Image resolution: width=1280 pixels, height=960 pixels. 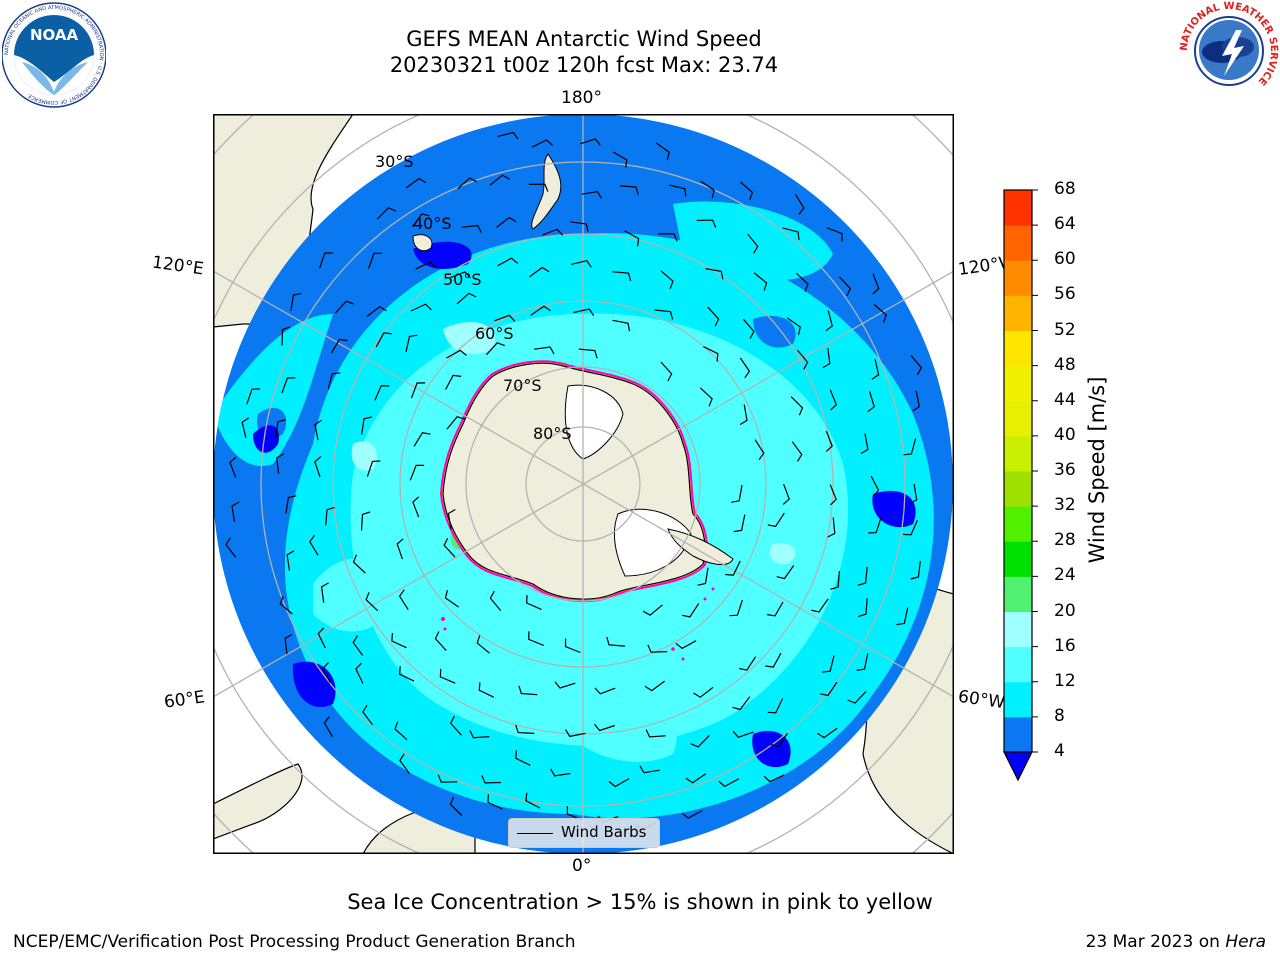 What do you see at coordinates (552, 433) in the screenshot?
I see `lat-label-80s: 80°S` at bounding box center [552, 433].